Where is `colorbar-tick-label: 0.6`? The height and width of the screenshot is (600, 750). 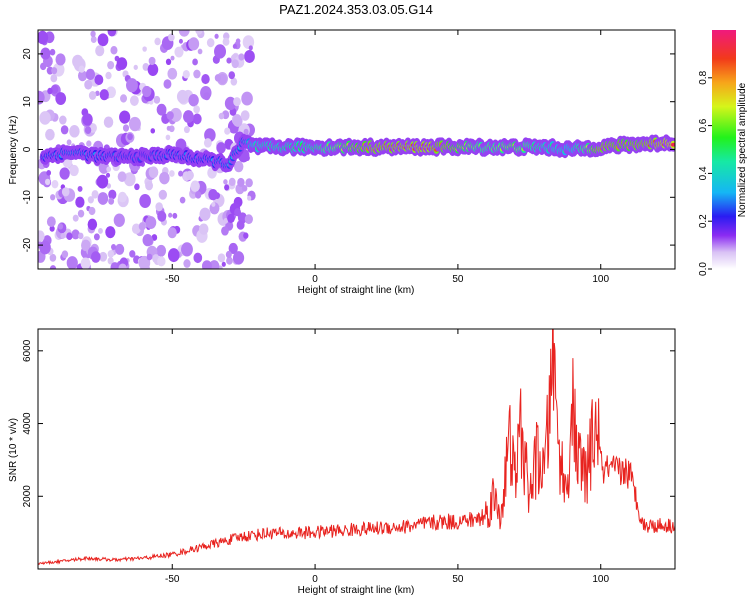 colorbar-tick-label: 0.6 is located at coordinates (703, 125).